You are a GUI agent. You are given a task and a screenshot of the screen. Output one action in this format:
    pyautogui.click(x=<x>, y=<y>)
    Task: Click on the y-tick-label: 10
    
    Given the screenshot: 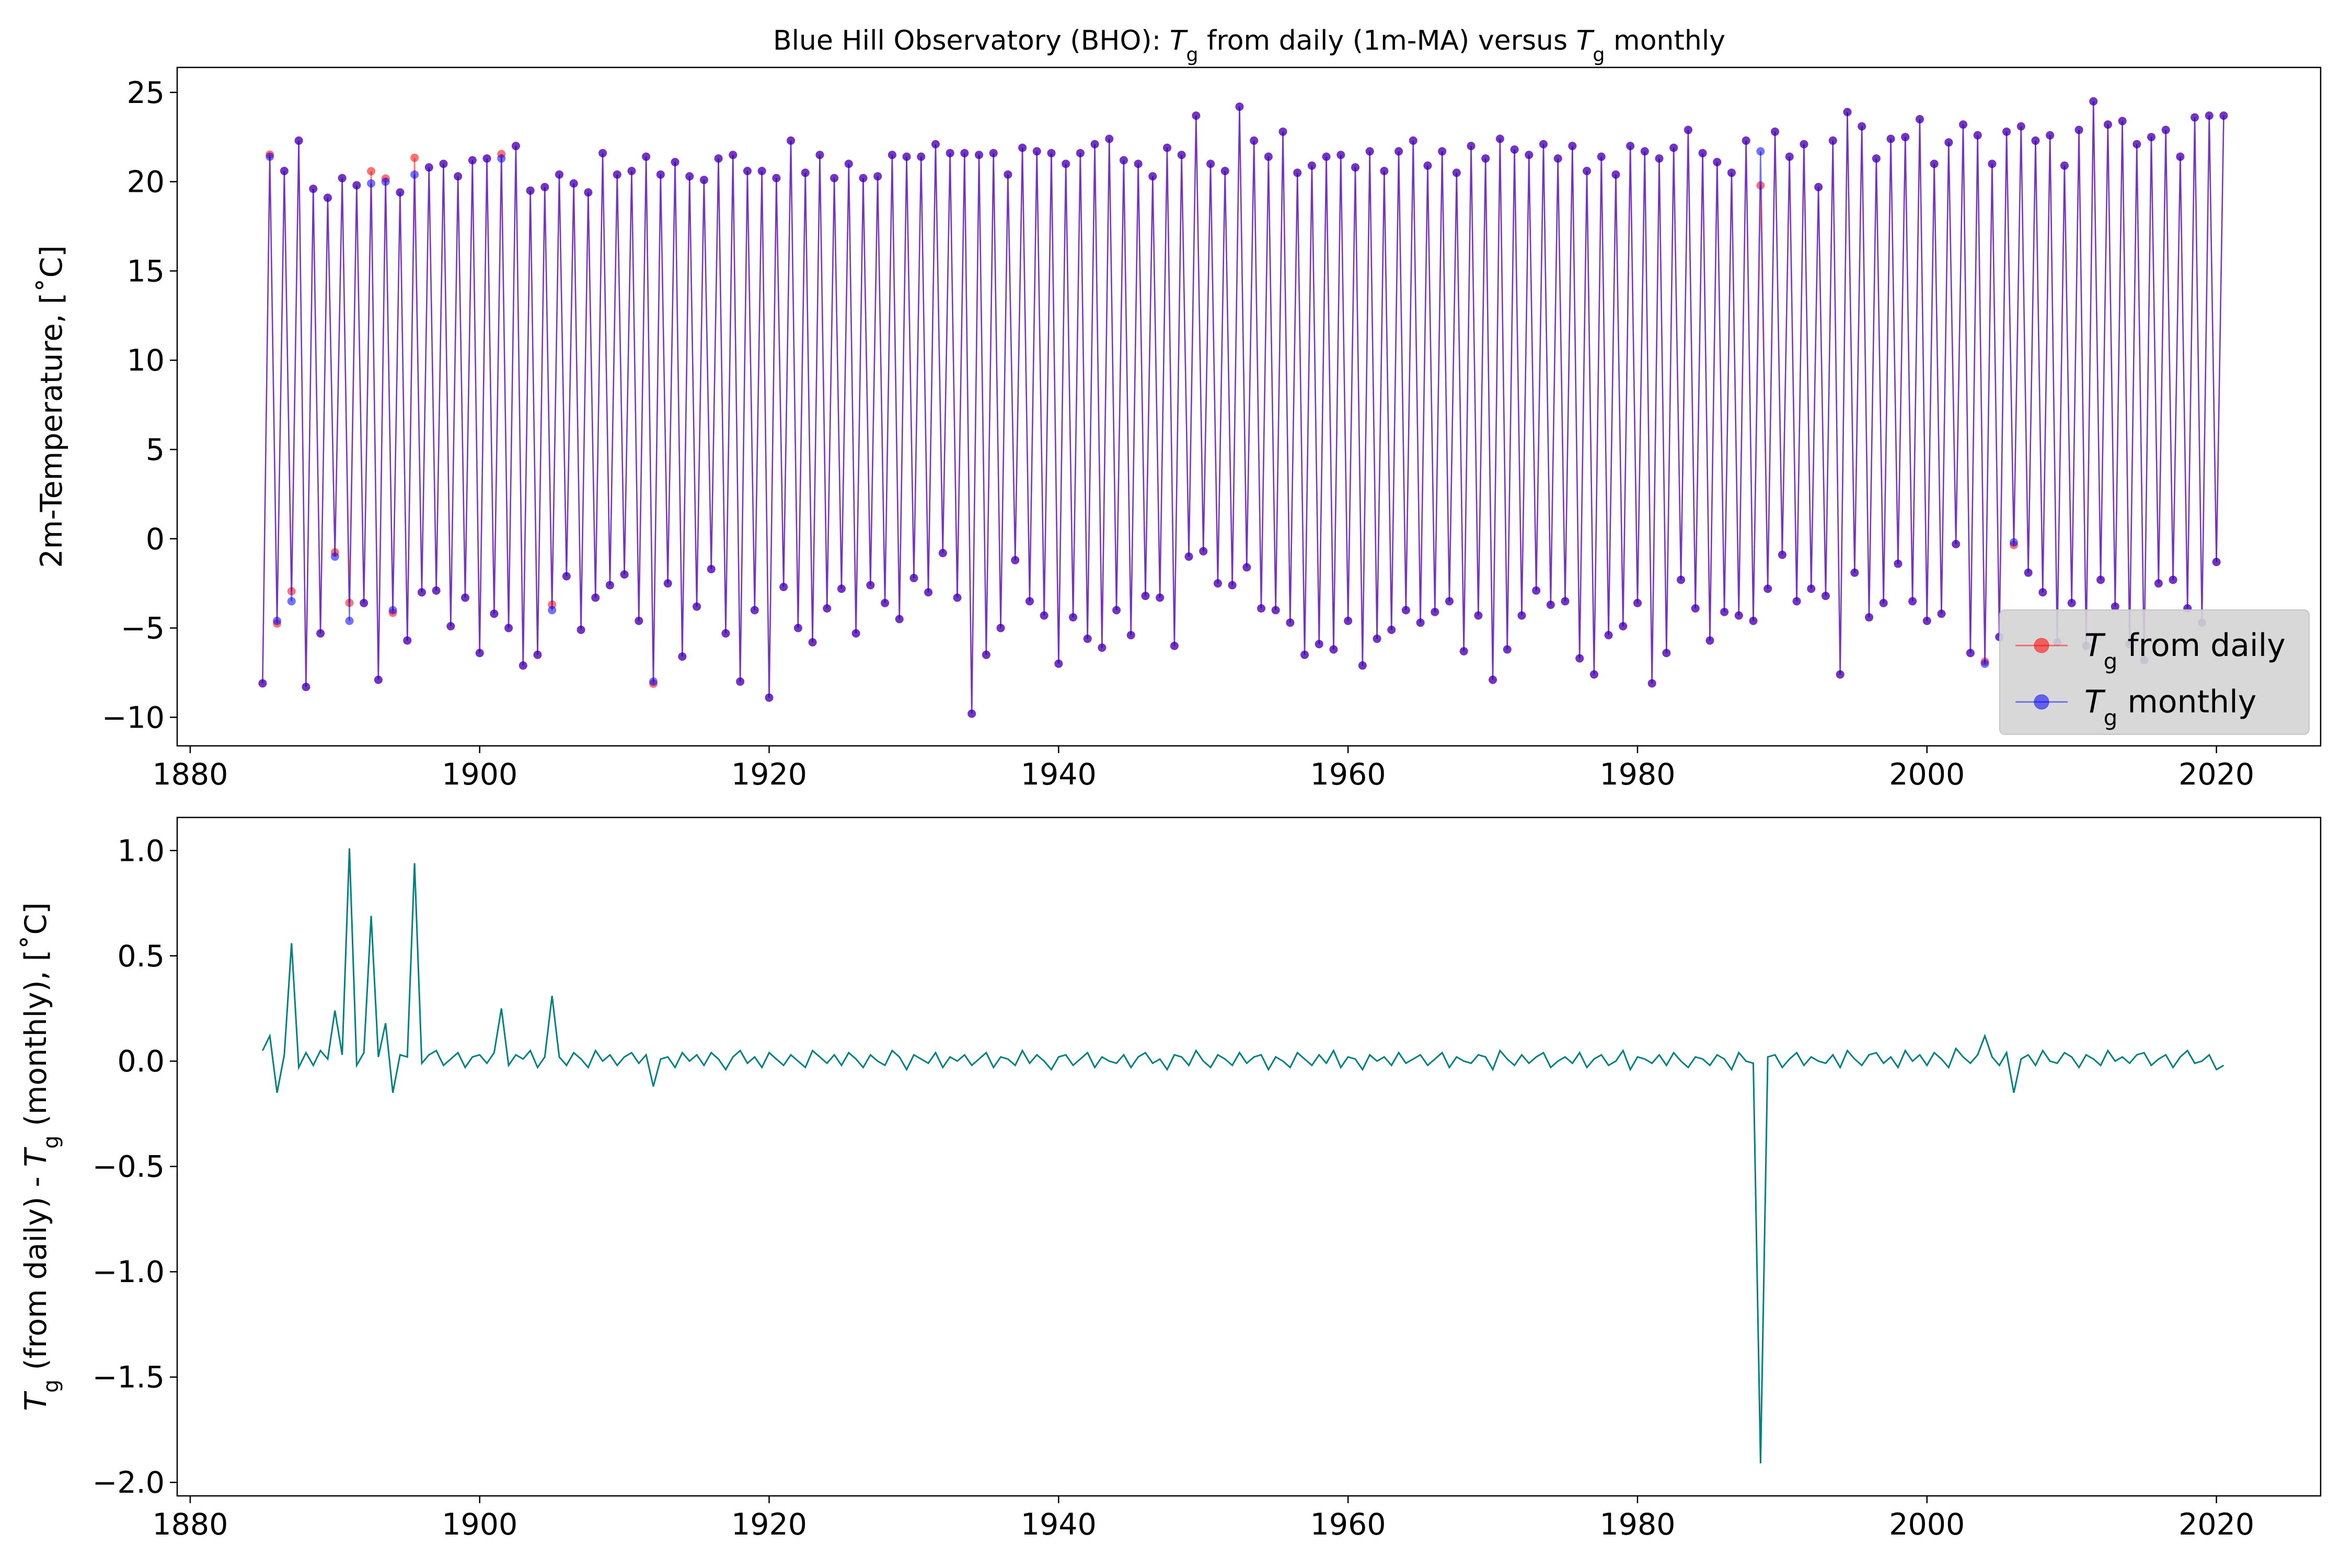 What is the action you would take?
    pyautogui.click(x=145, y=360)
    